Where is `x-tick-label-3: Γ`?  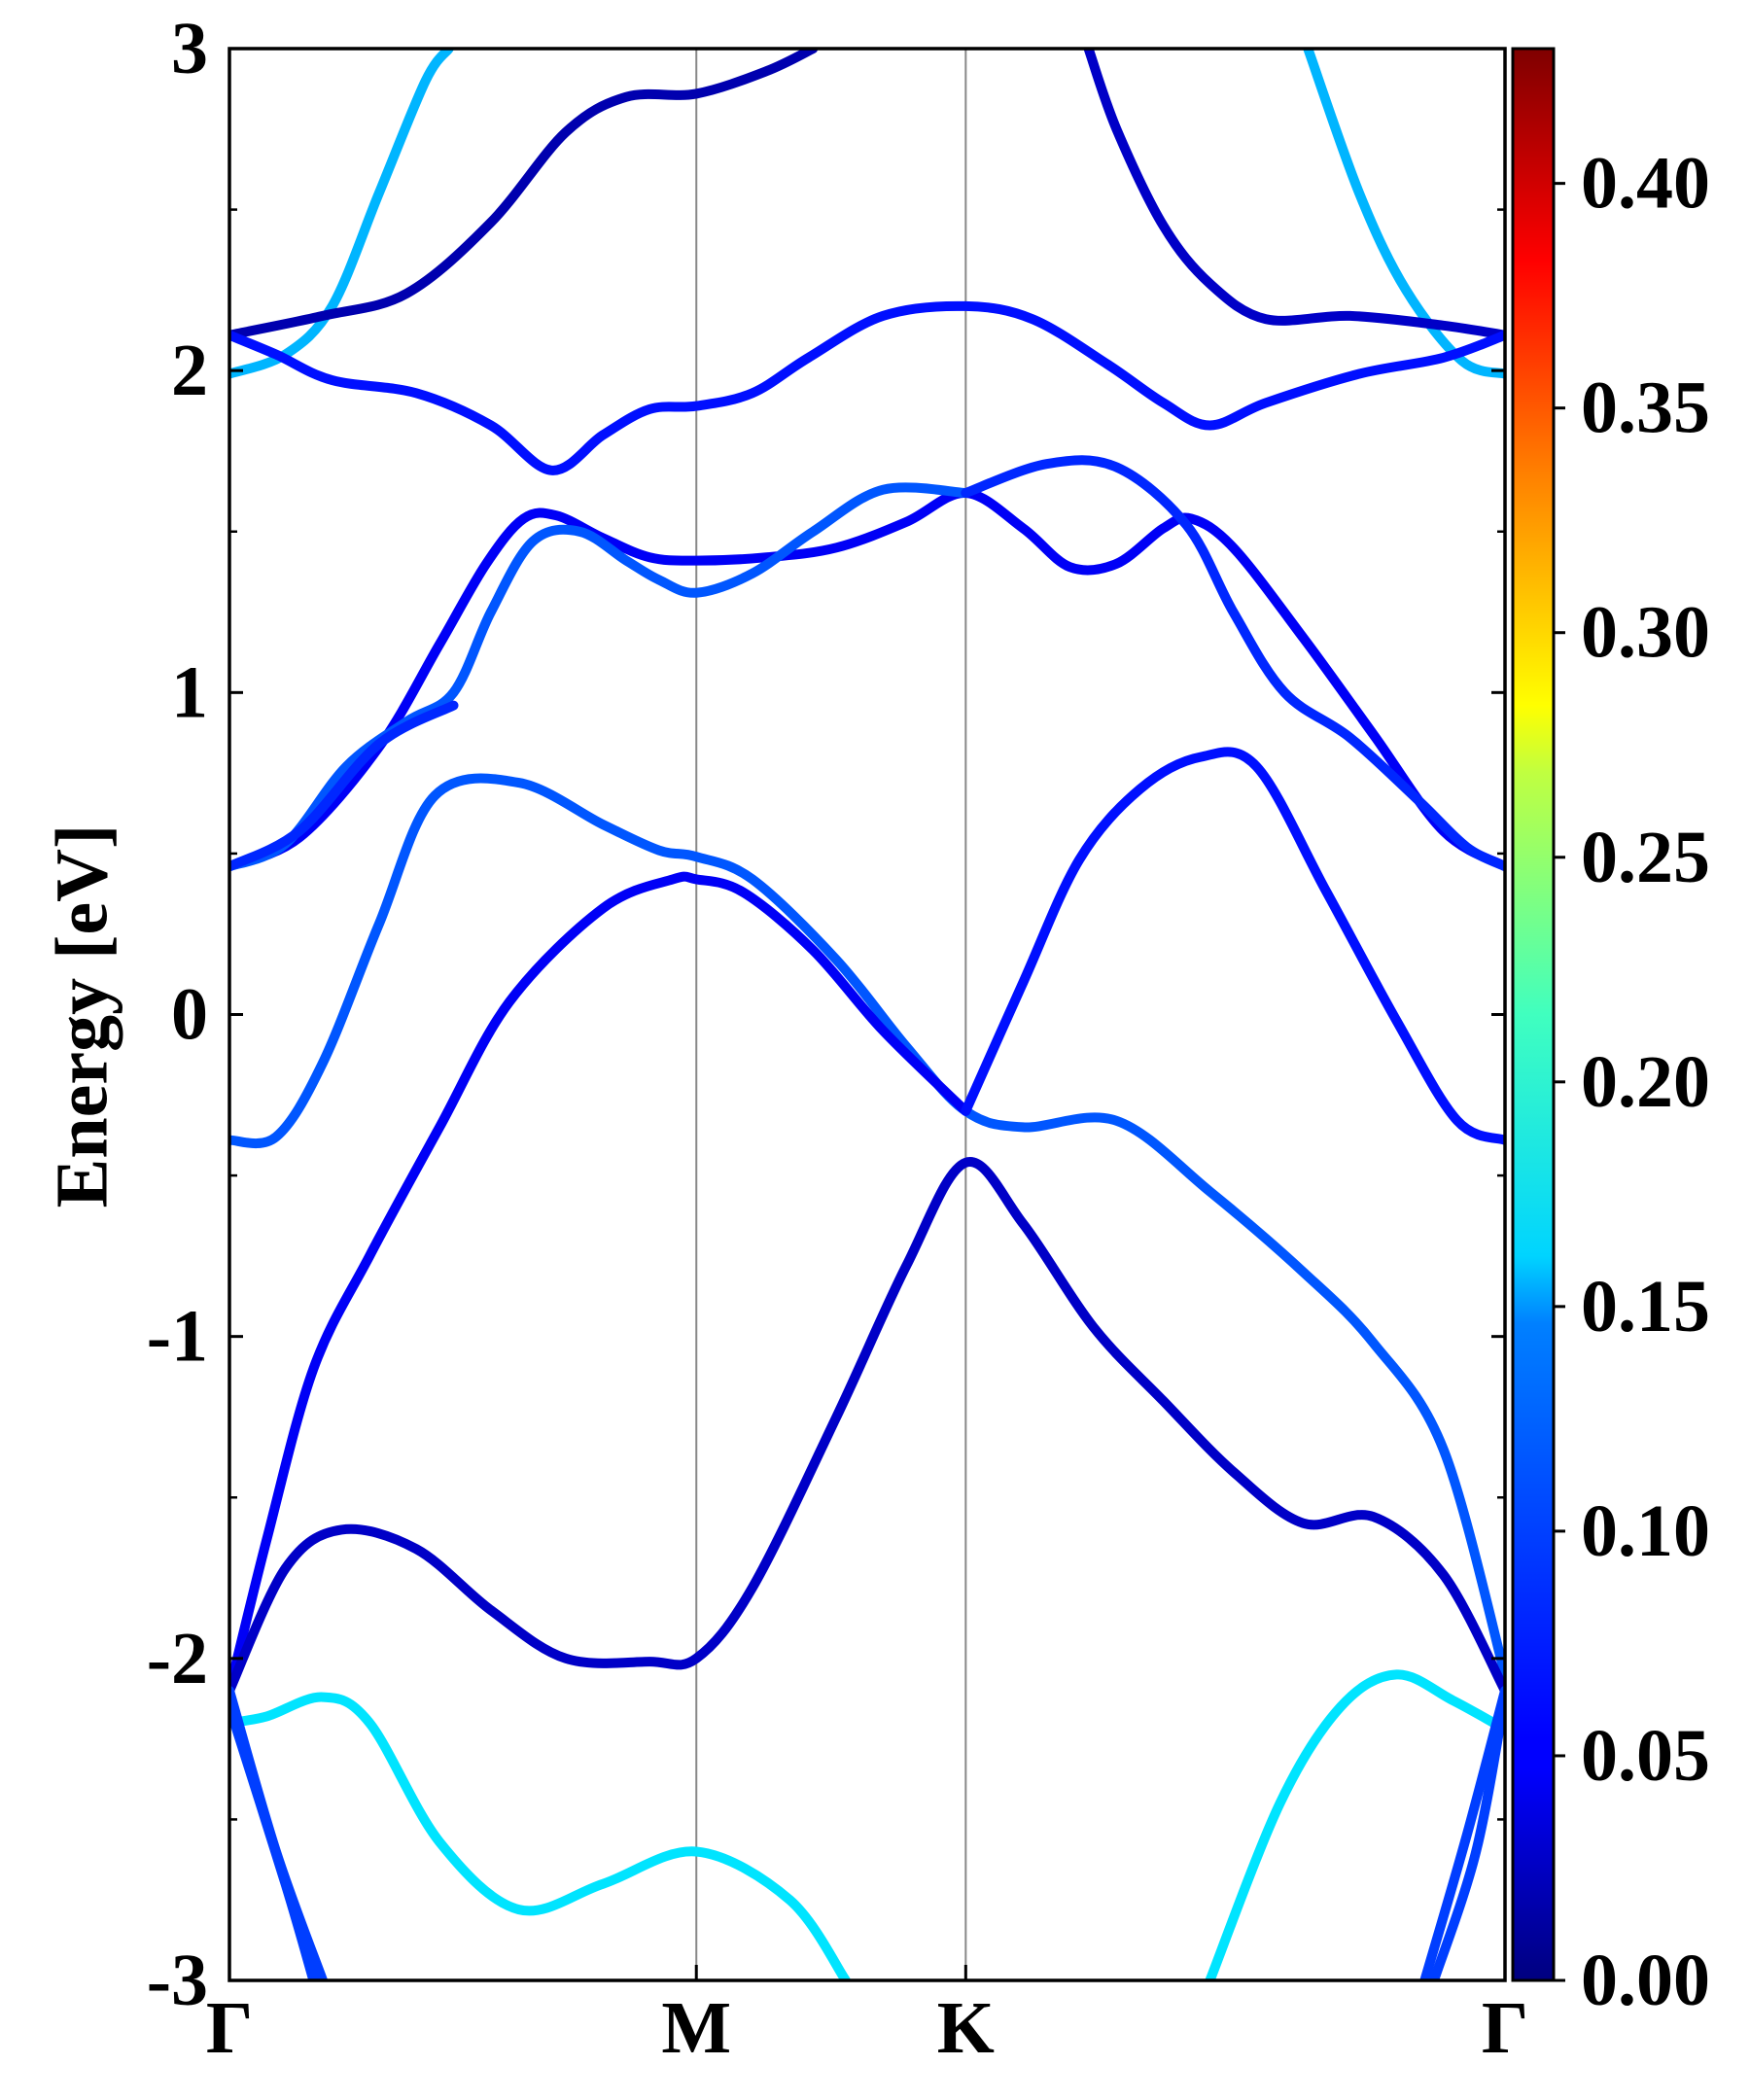 x-tick-label-3: Γ is located at coordinates (1505, 2028).